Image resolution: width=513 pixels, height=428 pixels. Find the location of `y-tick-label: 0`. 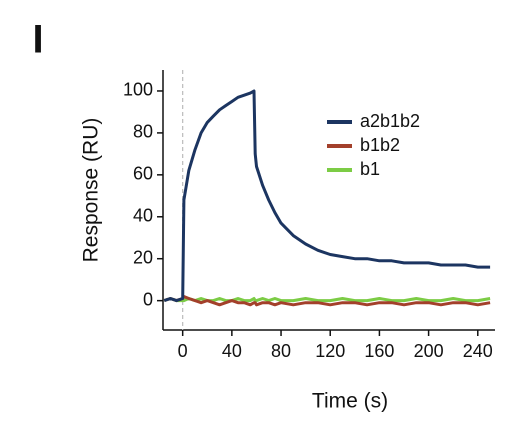

y-tick-label: 0 is located at coordinates (148, 299).